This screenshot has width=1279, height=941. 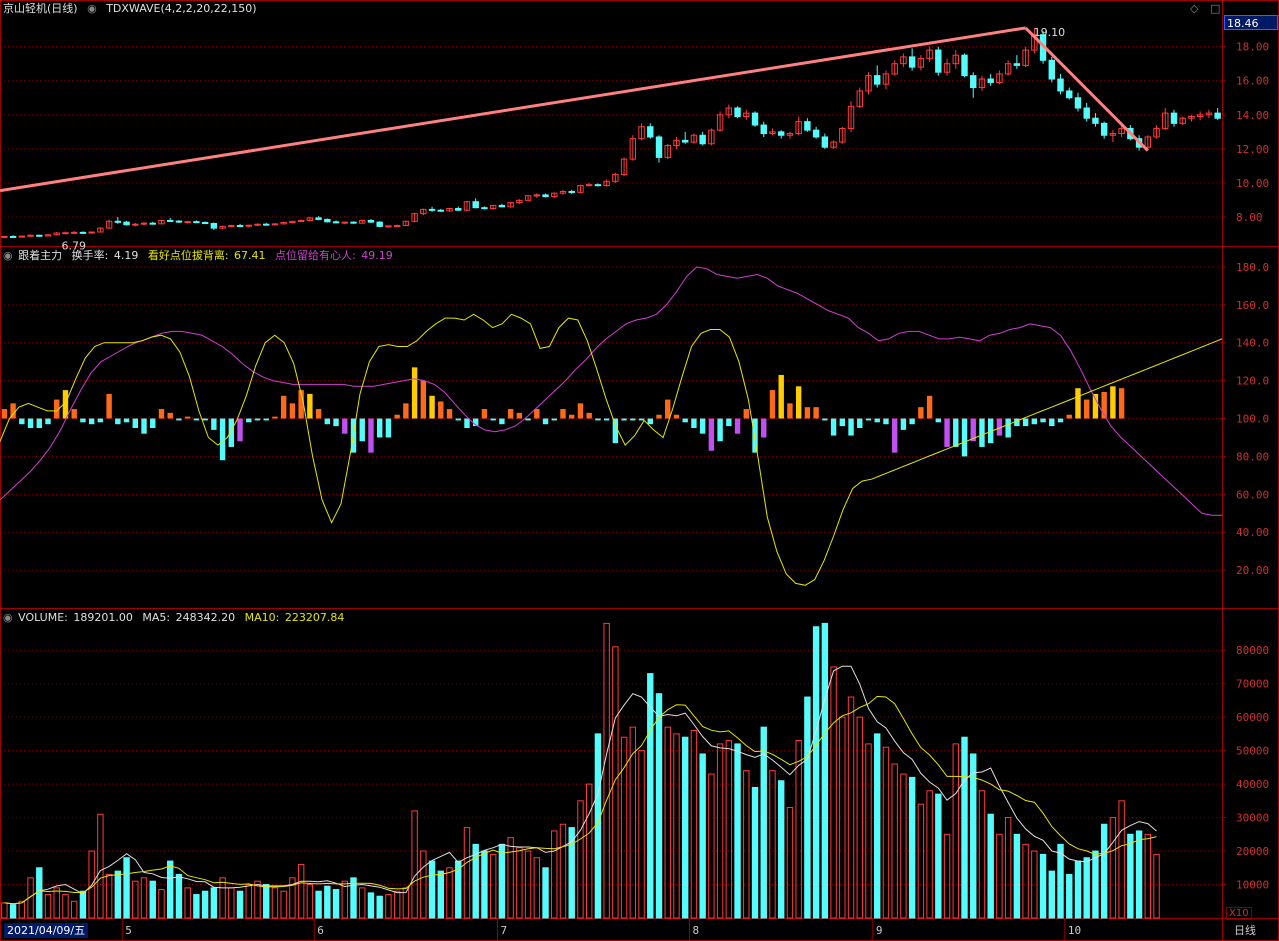 What do you see at coordinates (43, 617) in the screenshot?
I see `volume-label: VOLUME:` at bounding box center [43, 617].